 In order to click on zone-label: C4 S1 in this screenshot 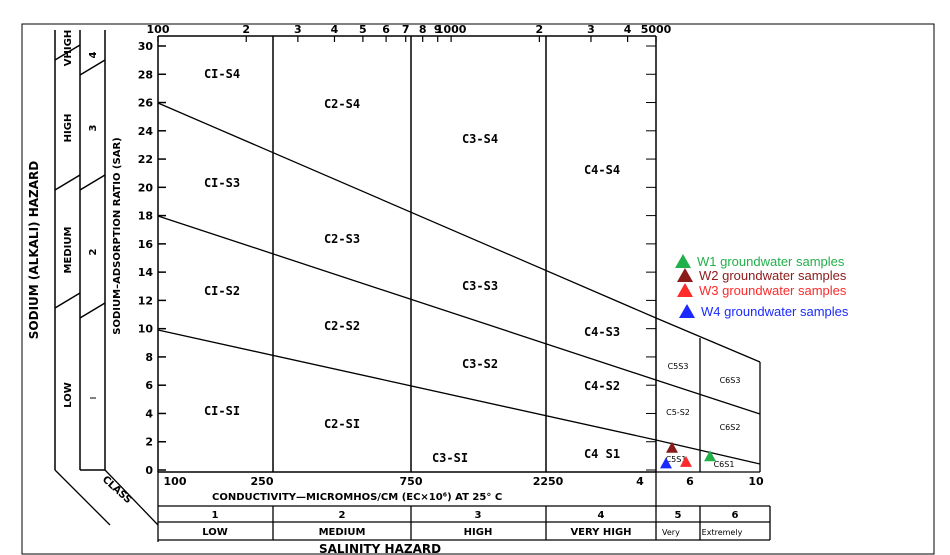, I will do `click(602, 454)`.